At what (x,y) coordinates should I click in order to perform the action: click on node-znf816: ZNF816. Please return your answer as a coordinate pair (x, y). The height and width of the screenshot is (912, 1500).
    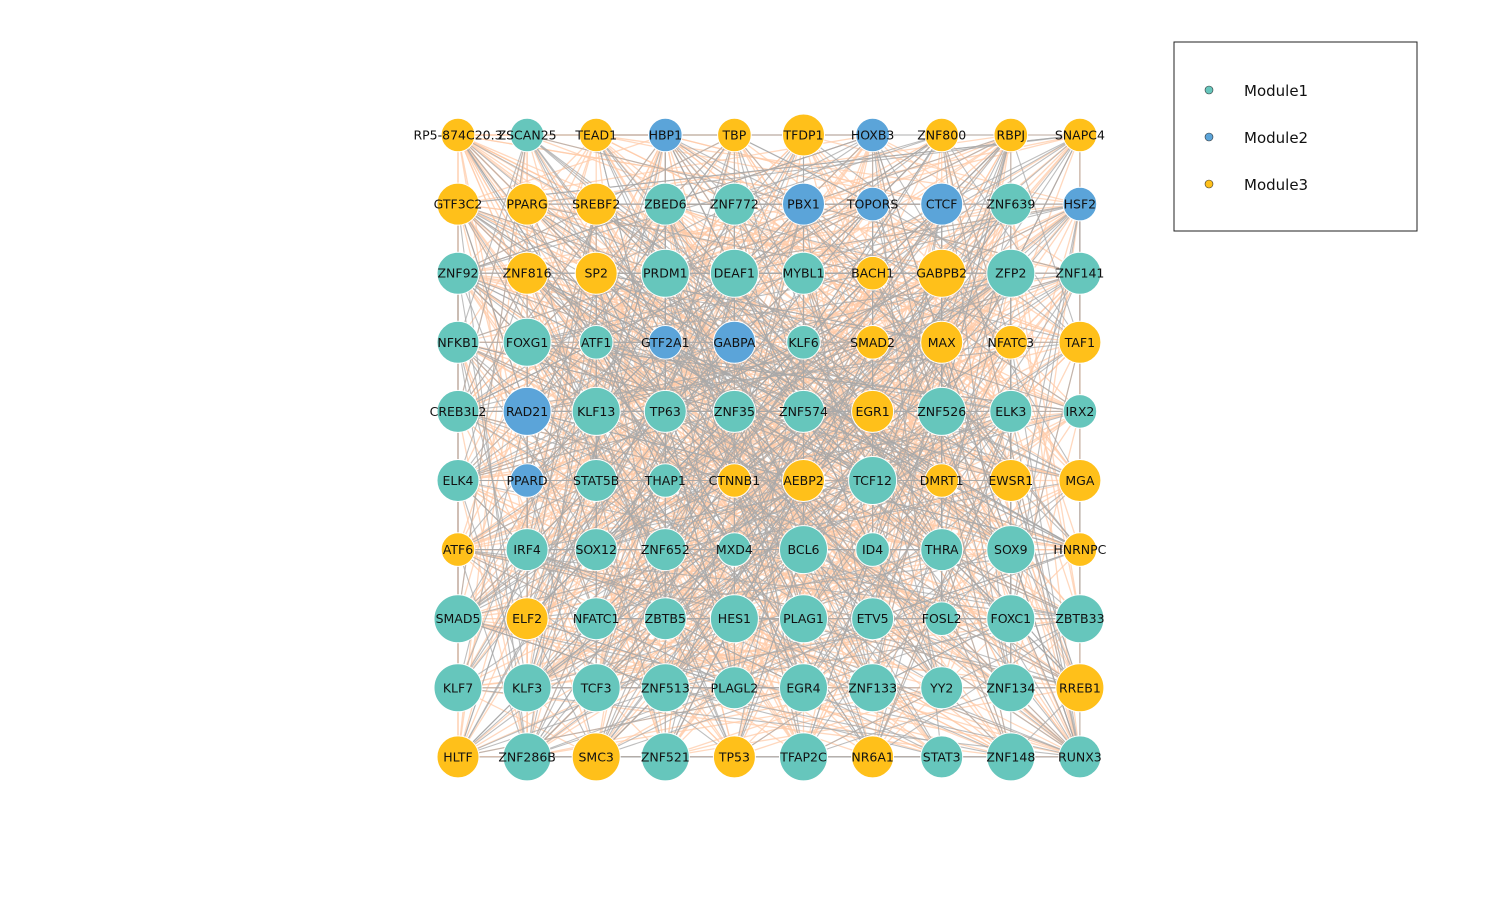
    Looking at the image, I should click on (527, 273).